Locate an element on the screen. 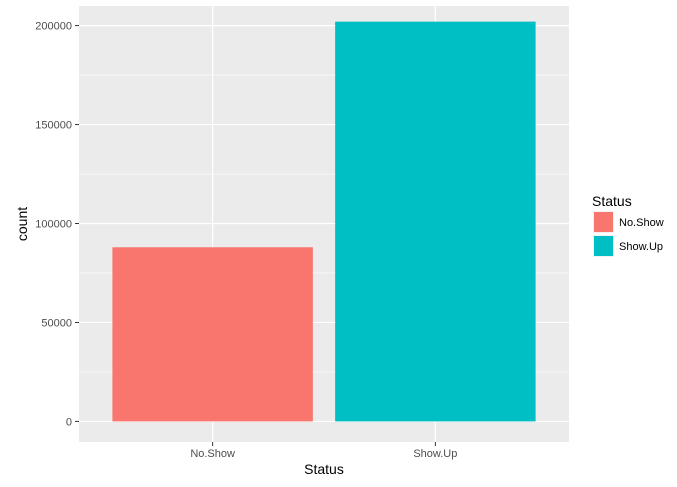  legend: Status No.Show Show.Up is located at coordinates (628, 225).